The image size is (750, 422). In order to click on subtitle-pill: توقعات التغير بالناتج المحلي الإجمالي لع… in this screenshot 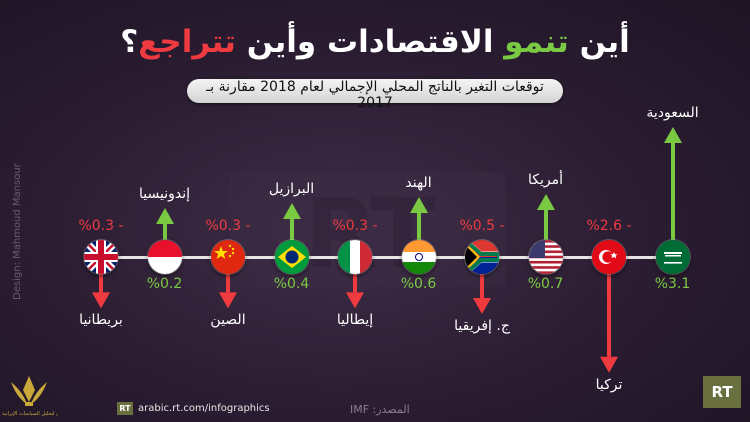, I will do `click(375, 95)`.